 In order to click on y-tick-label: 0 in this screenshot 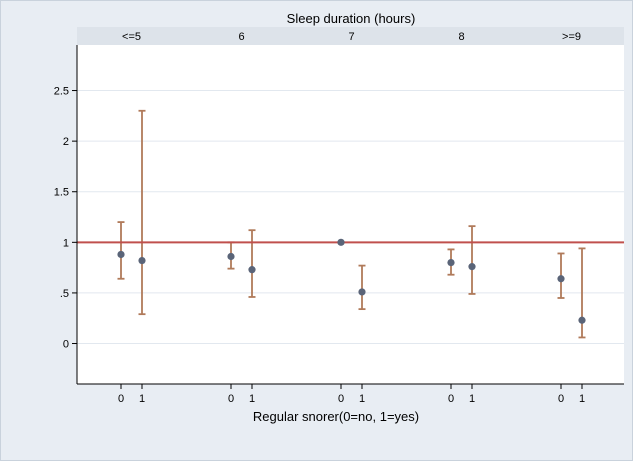, I will do `click(66, 345)`.